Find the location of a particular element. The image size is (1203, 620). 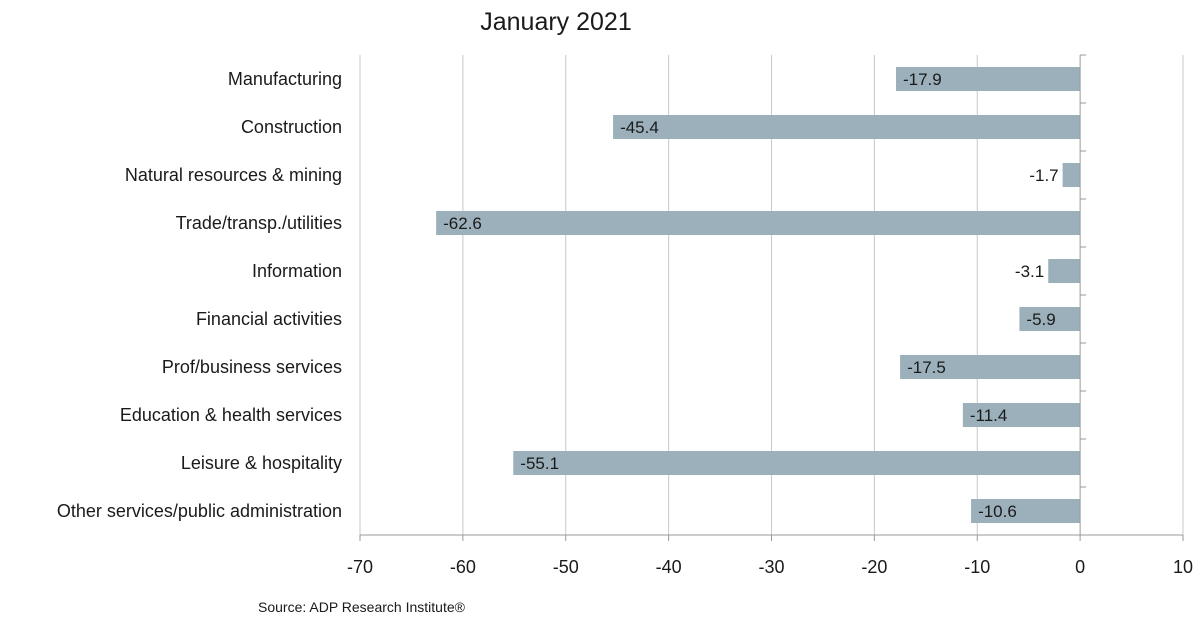

x-tick-label: -50 is located at coordinates (566, 567).